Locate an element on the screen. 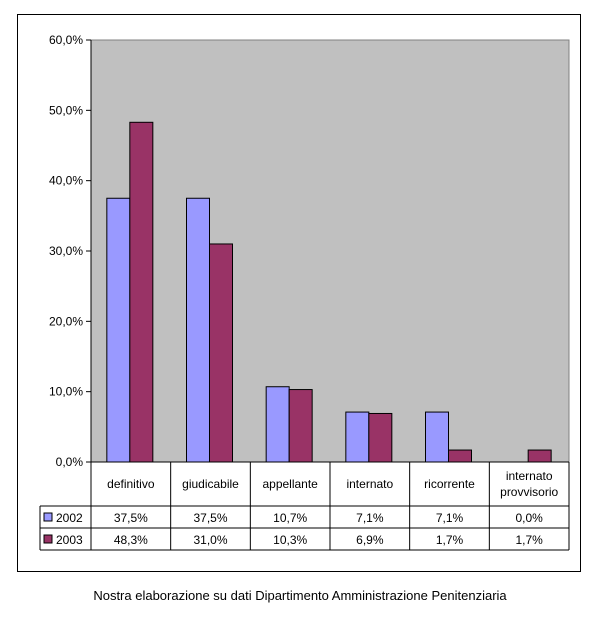  y-tick-label-0: 0,0% is located at coordinates (70, 462).